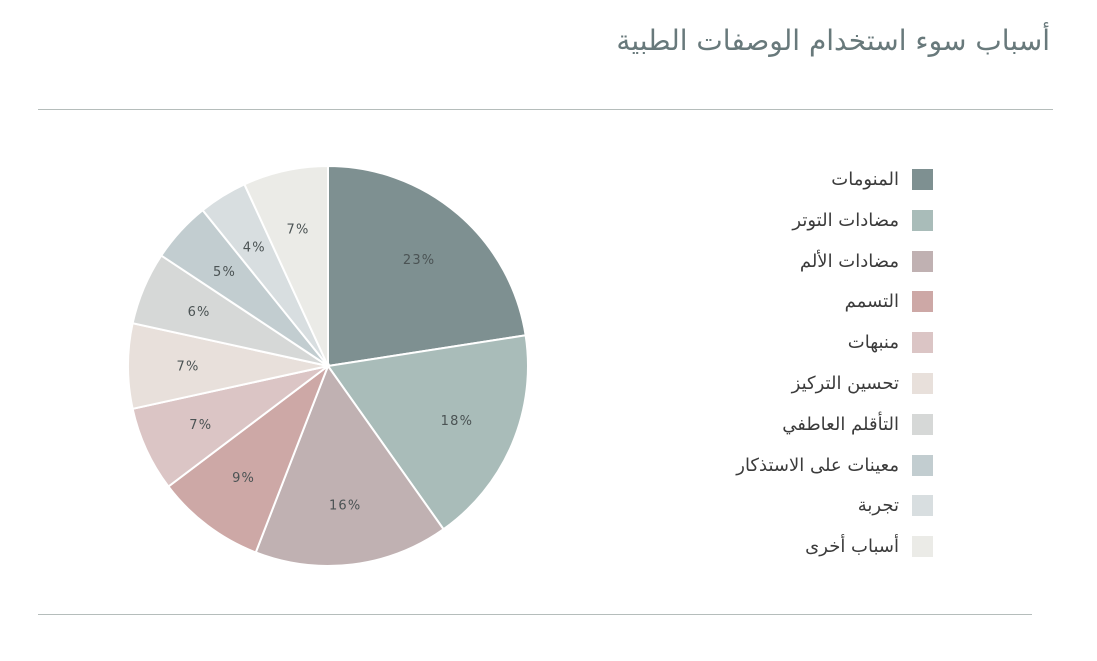  I want to click on chart-title: أسباب سوء استخدام الوصفات الطبية, so click(833, 40).